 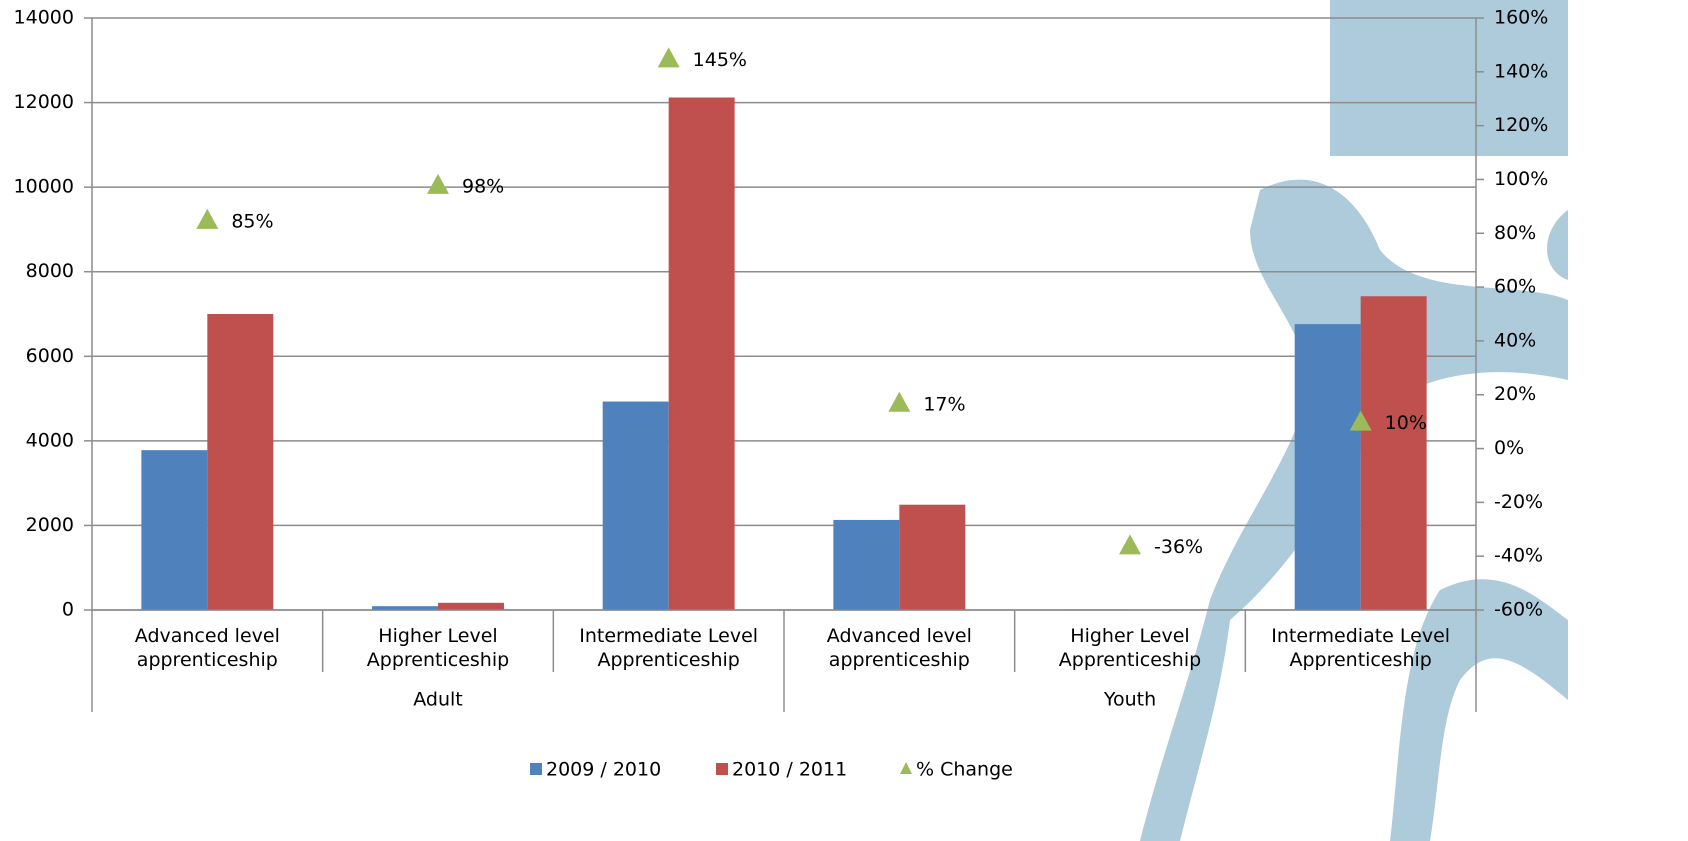 I want to click on y2-tick-label: 20%, so click(x=1515, y=394).